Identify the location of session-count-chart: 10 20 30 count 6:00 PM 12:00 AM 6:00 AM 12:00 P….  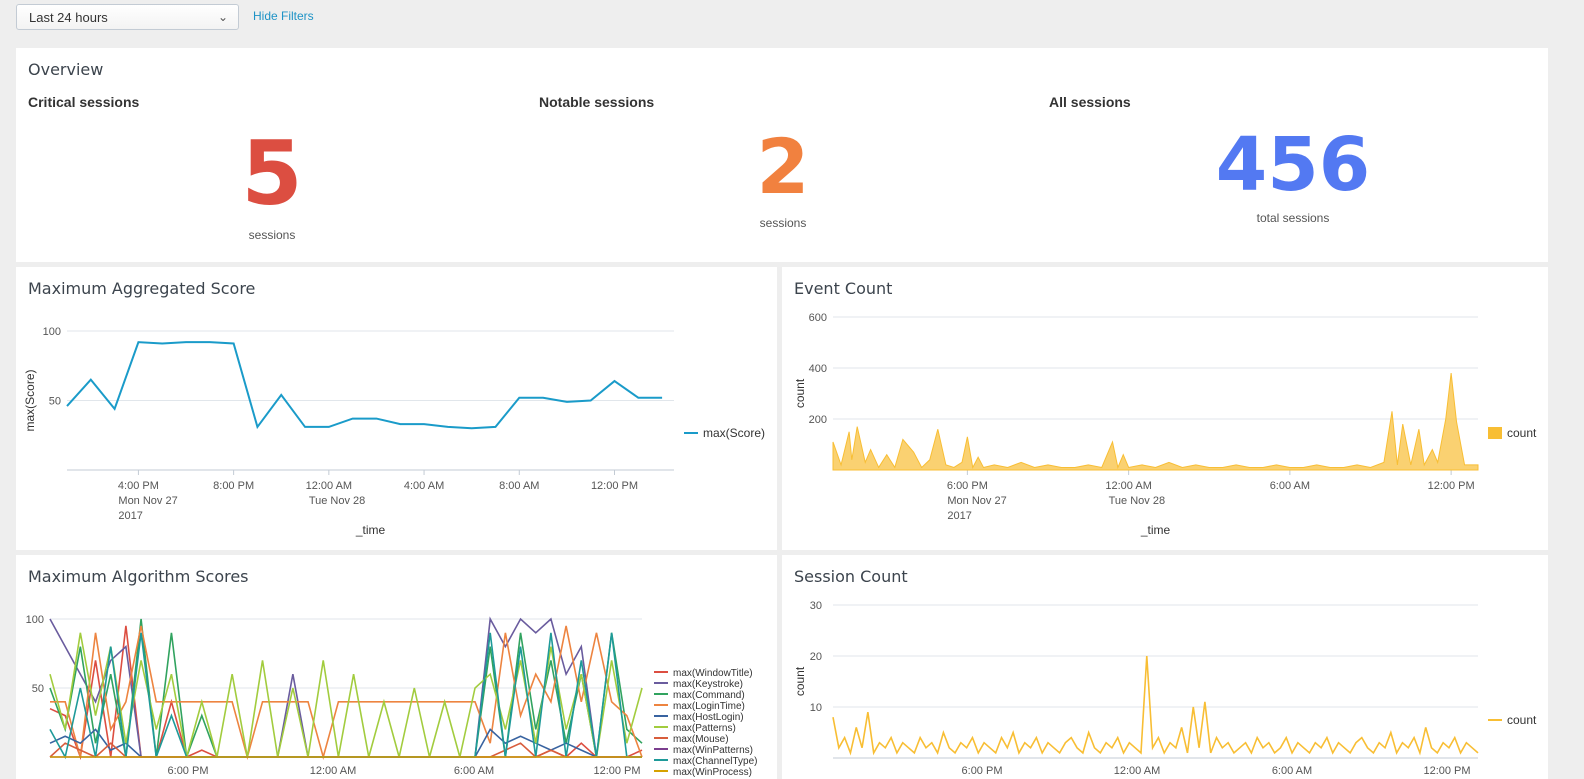
(1165, 667).